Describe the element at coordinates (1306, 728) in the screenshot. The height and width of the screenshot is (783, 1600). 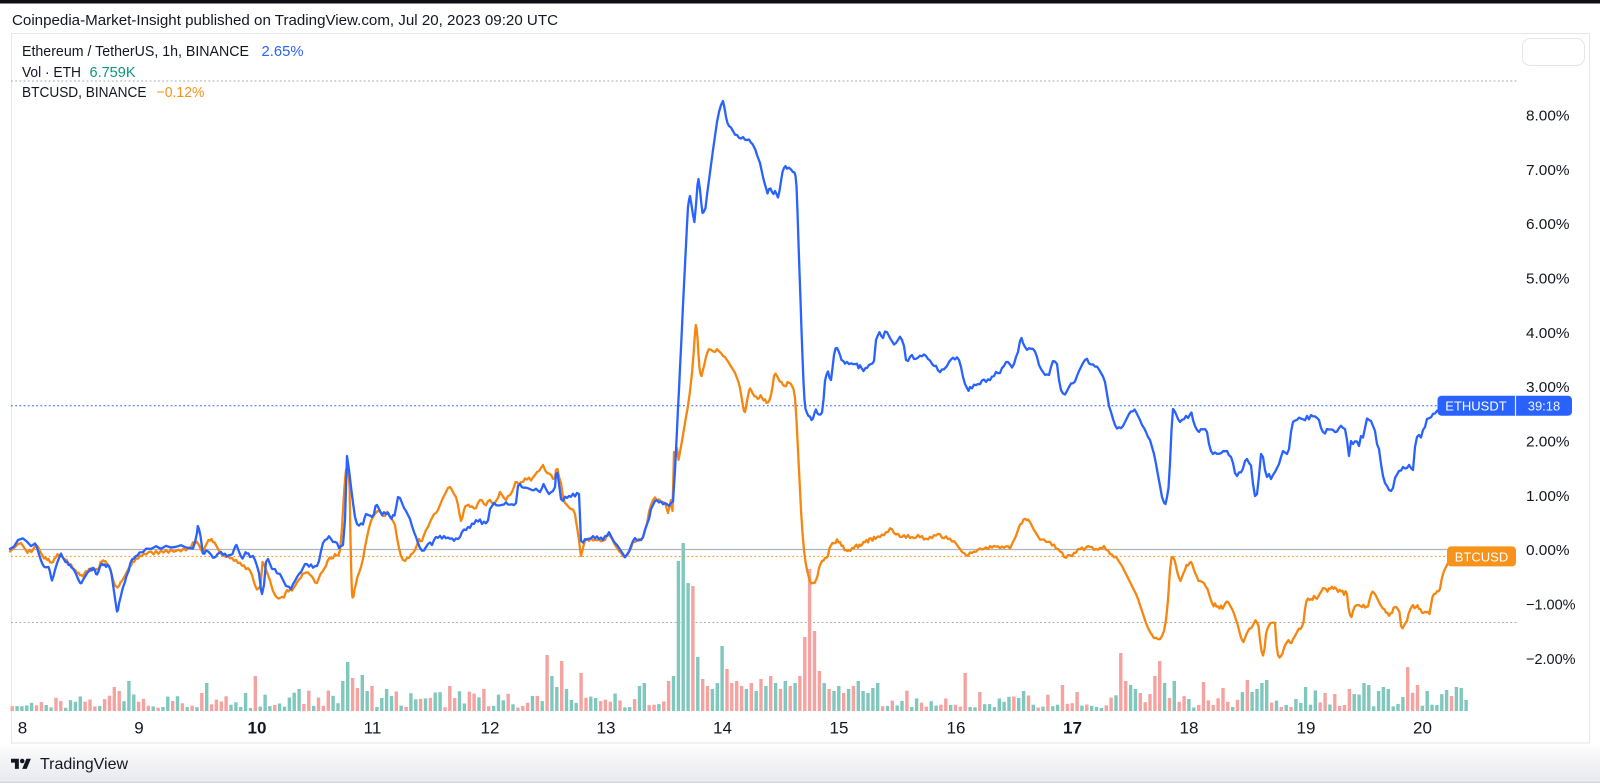
I see `svg-text: 19` at that location.